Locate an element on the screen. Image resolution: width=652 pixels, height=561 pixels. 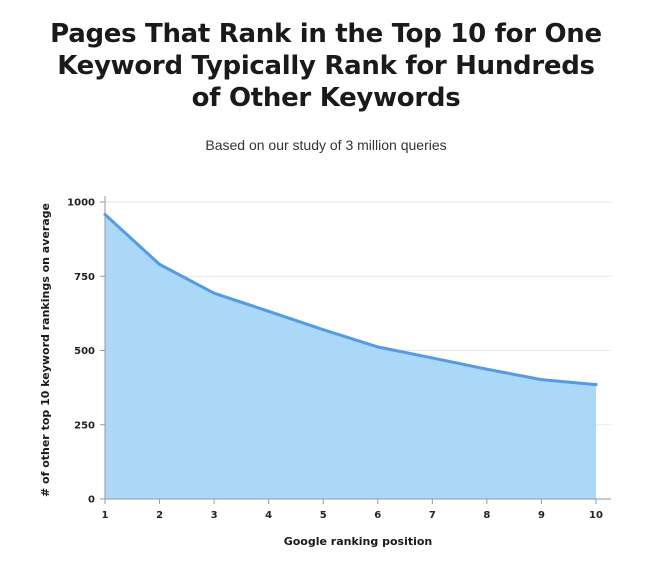
x-tick-label: 3 is located at coordinates (214, 515).